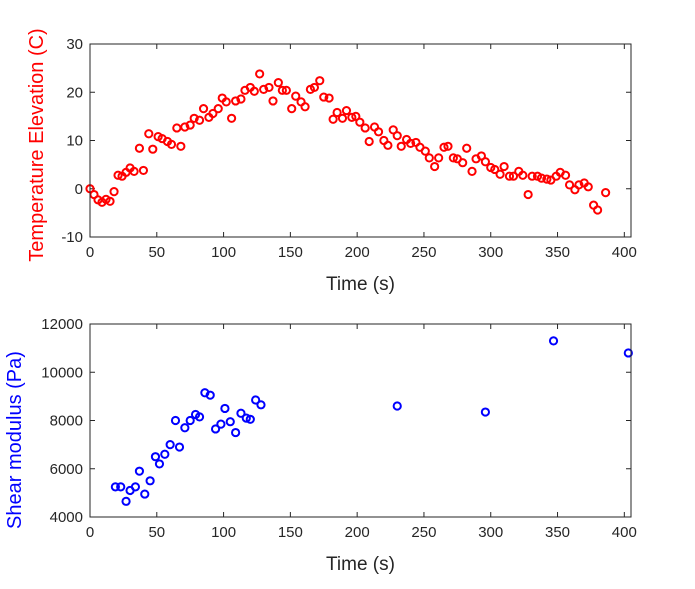 Image resolution: width=695 pixels, height=589 pixels. What do you see at coordinates (90, 532) in the screenshot?
I see `x-tick-label: 0` at bounding box center [90, 532].